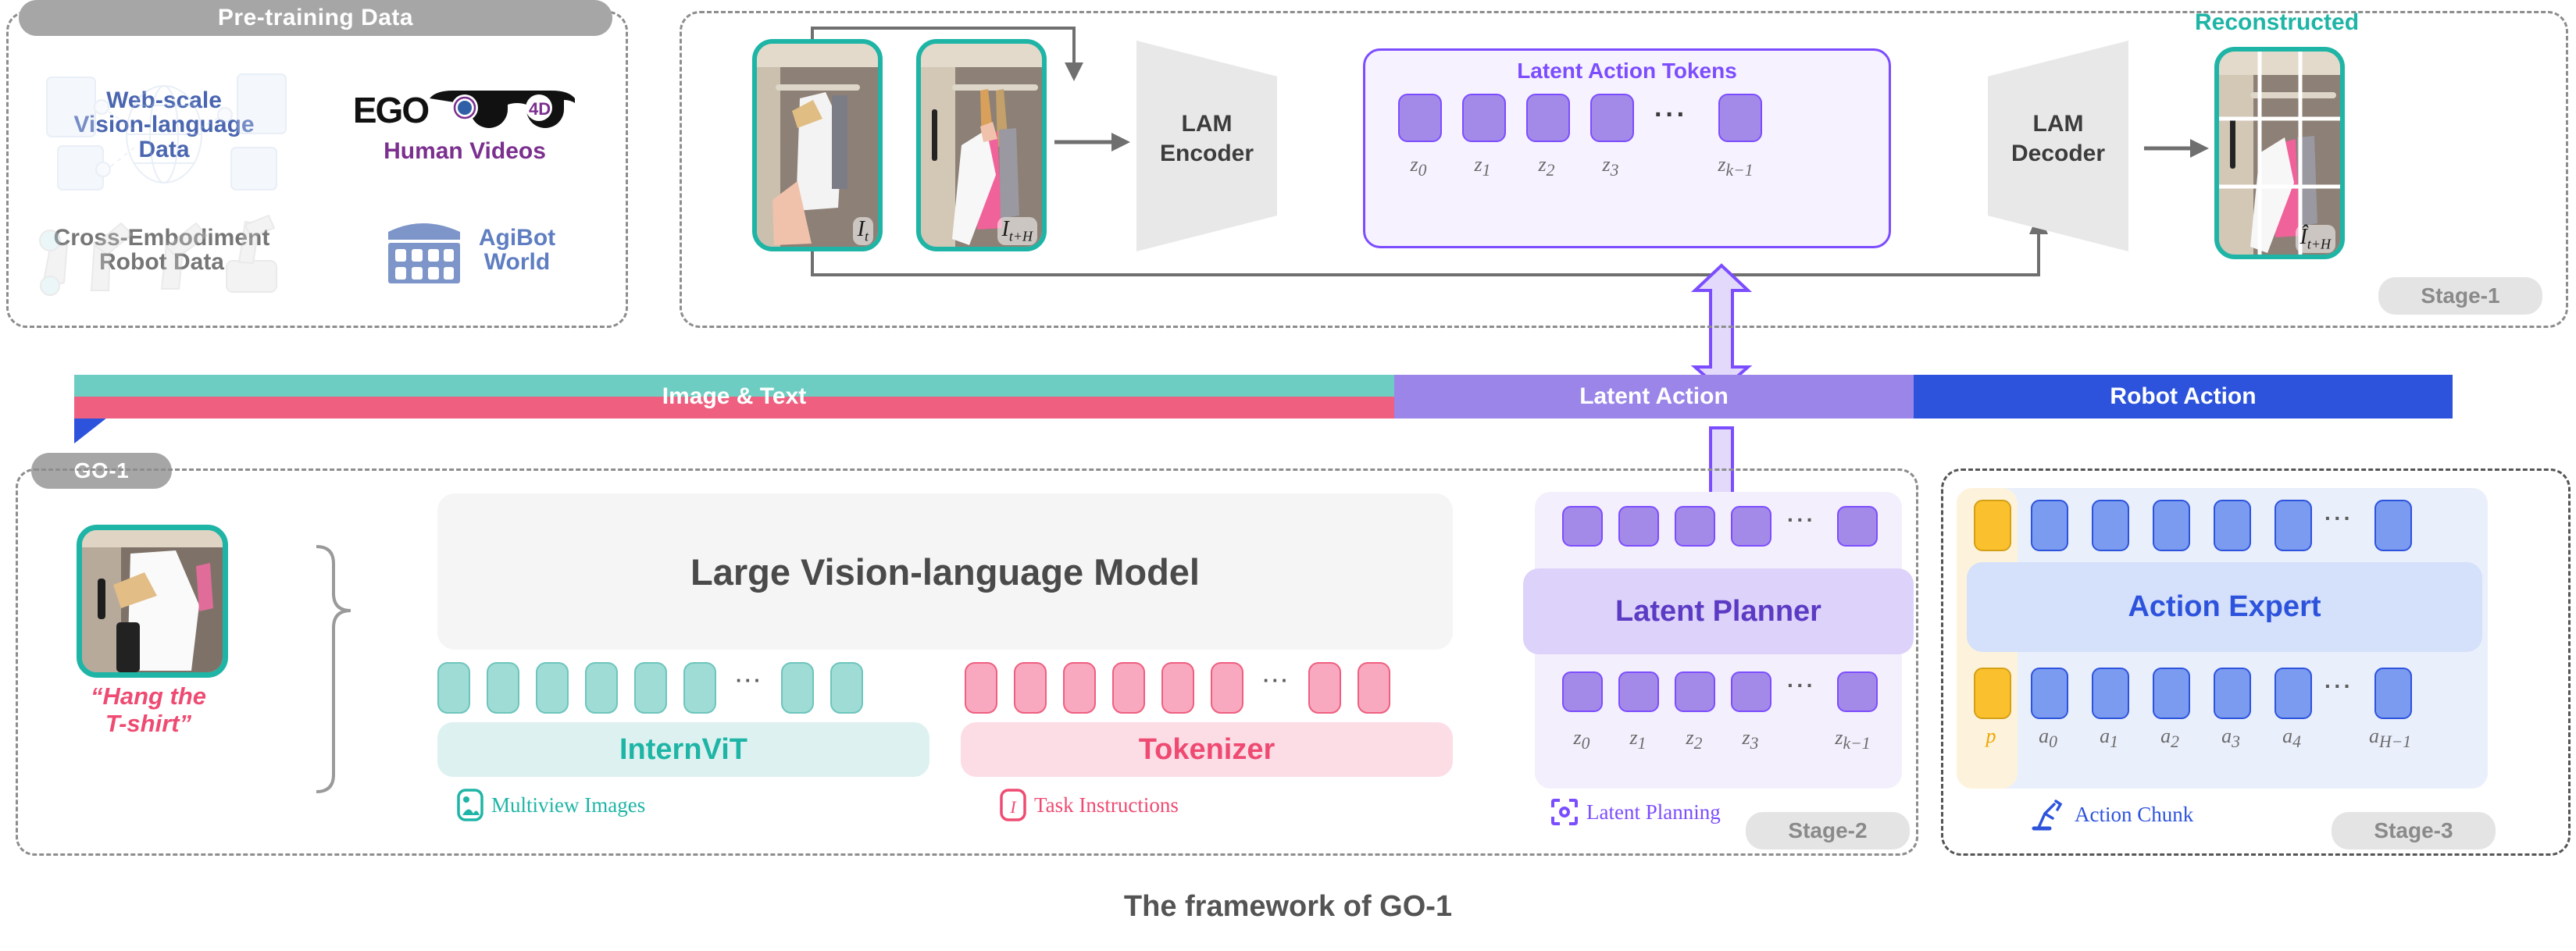 The height and width of the screenshot is (951, 2576). I want to click on lam-encoder-shape, so click(1206, 146).